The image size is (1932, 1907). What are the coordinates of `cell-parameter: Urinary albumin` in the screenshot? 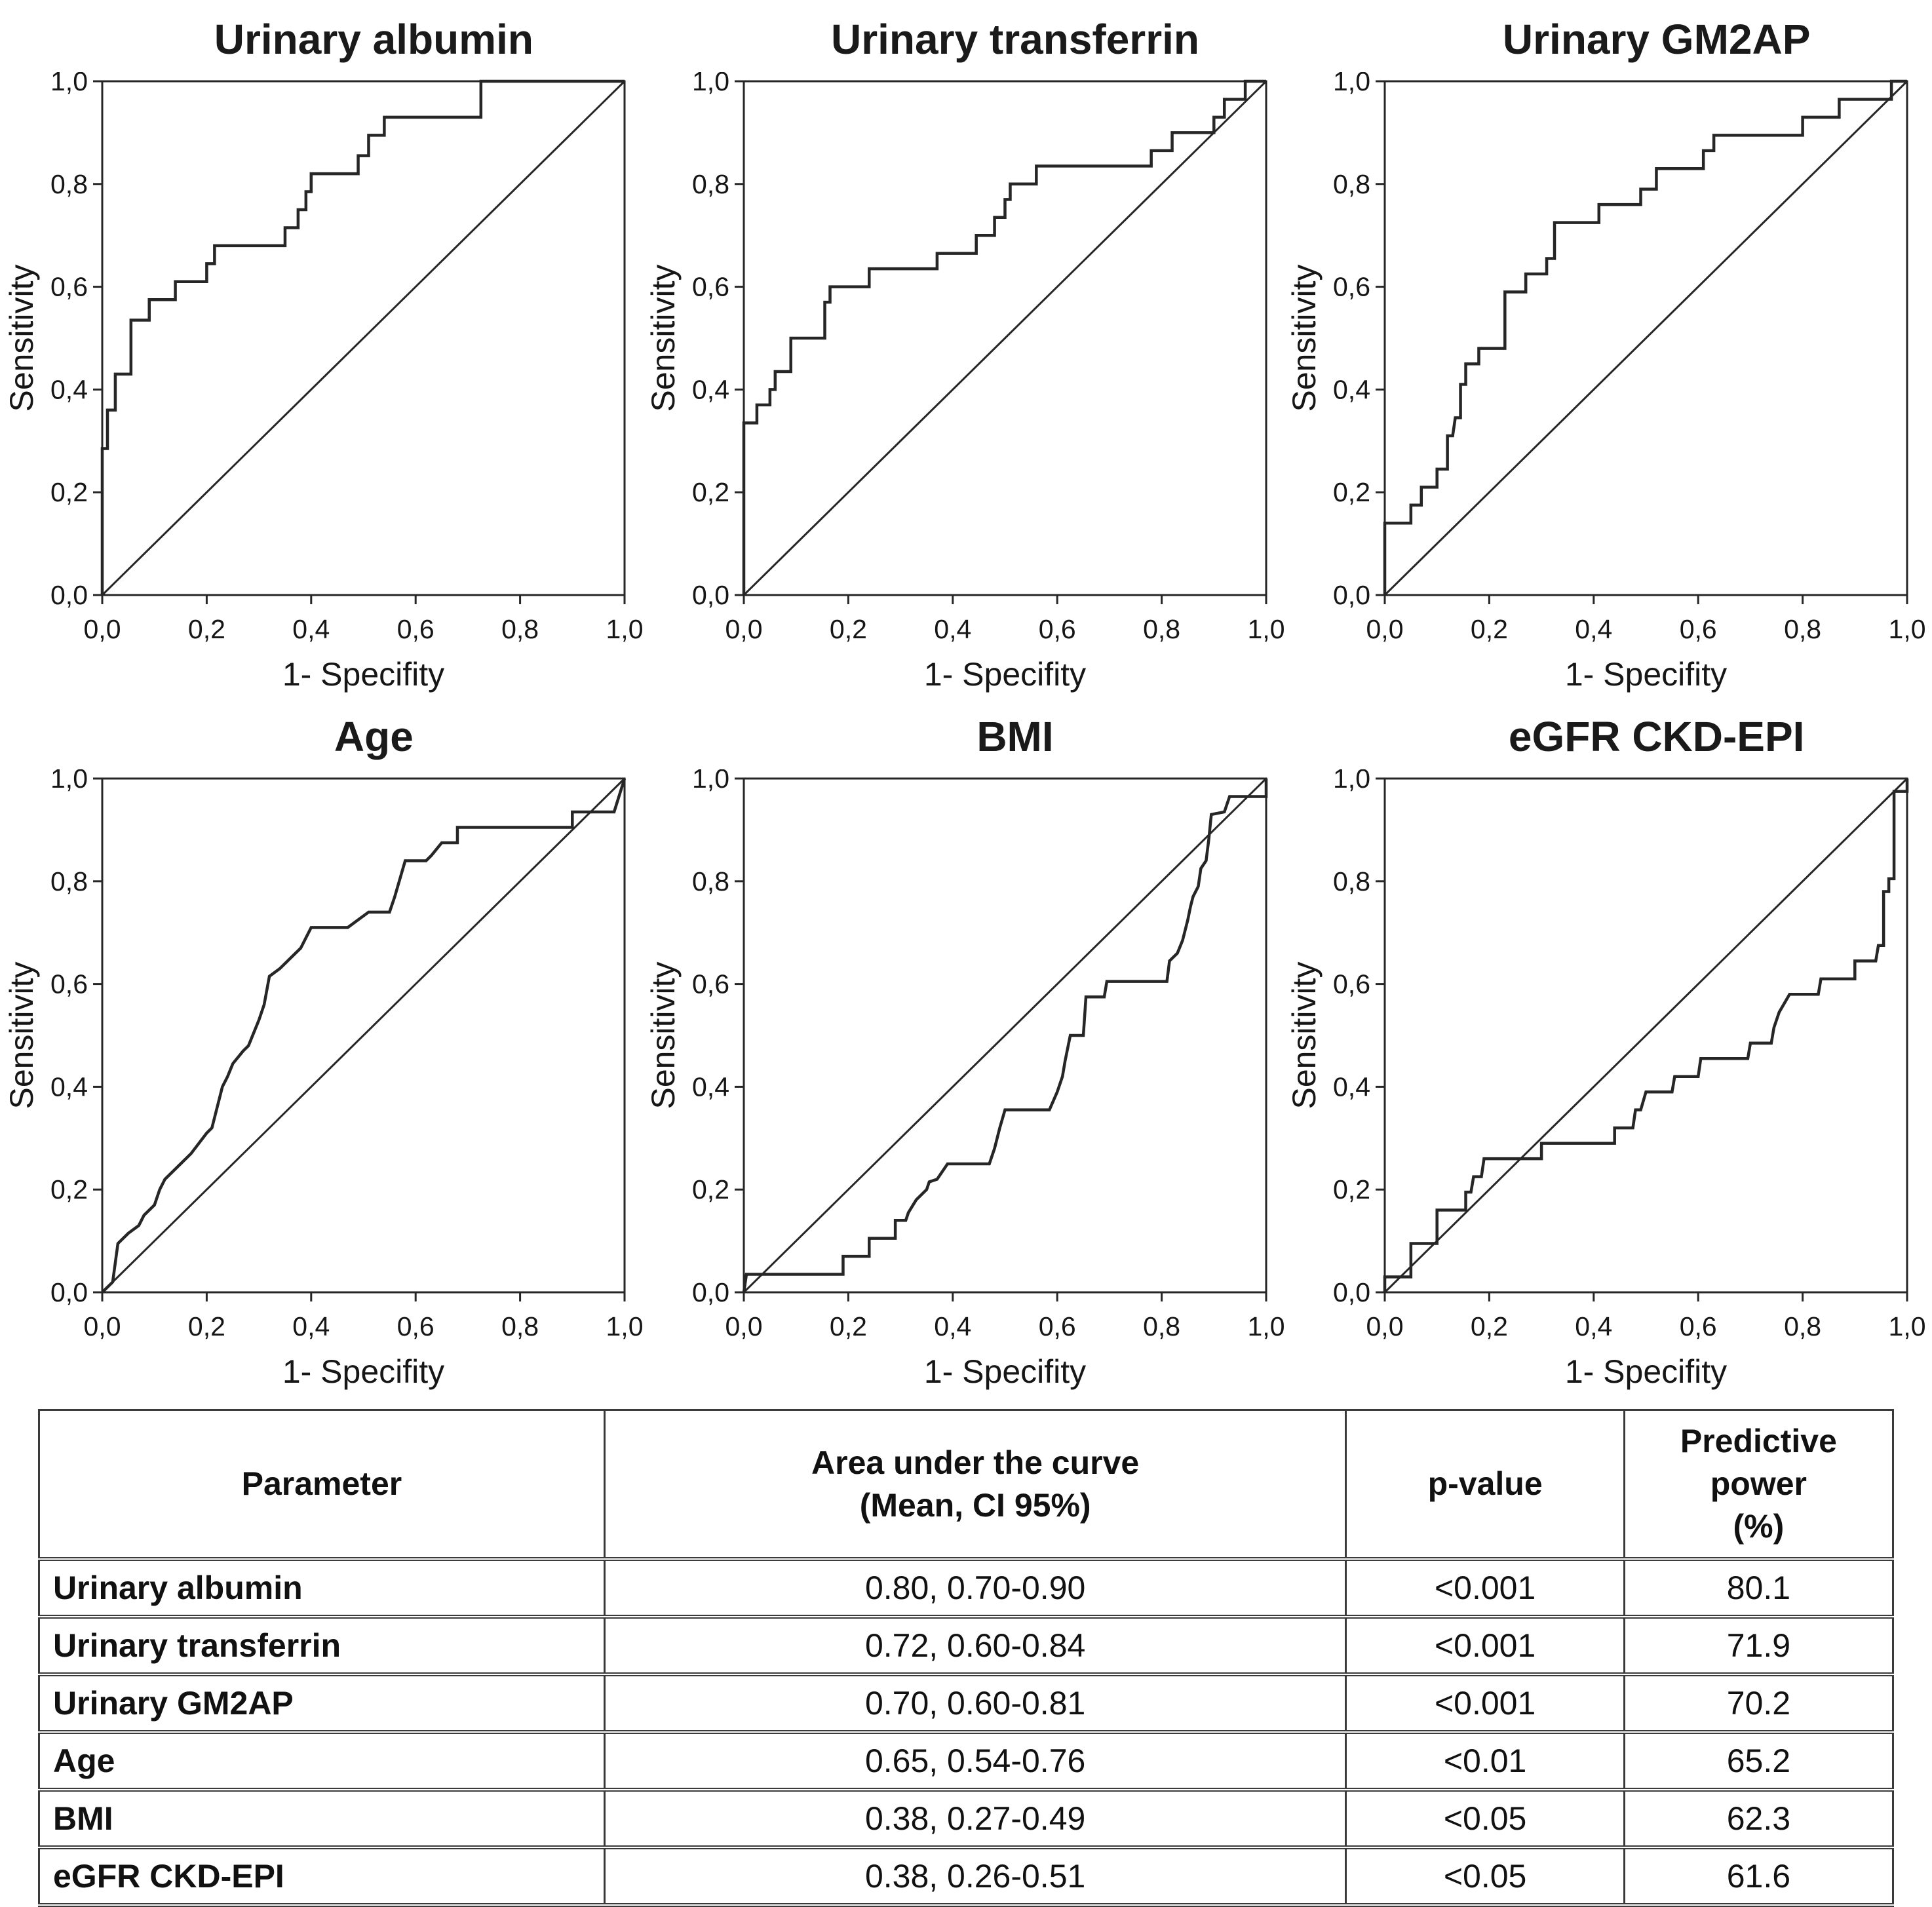 It's located at (322, 1589).